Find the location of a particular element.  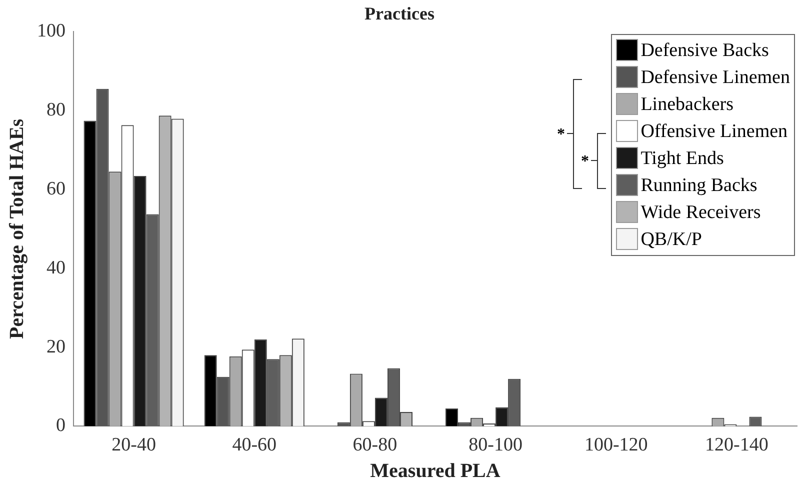

legend-label: Offensive Linemen is located at coordinates (714, 132).